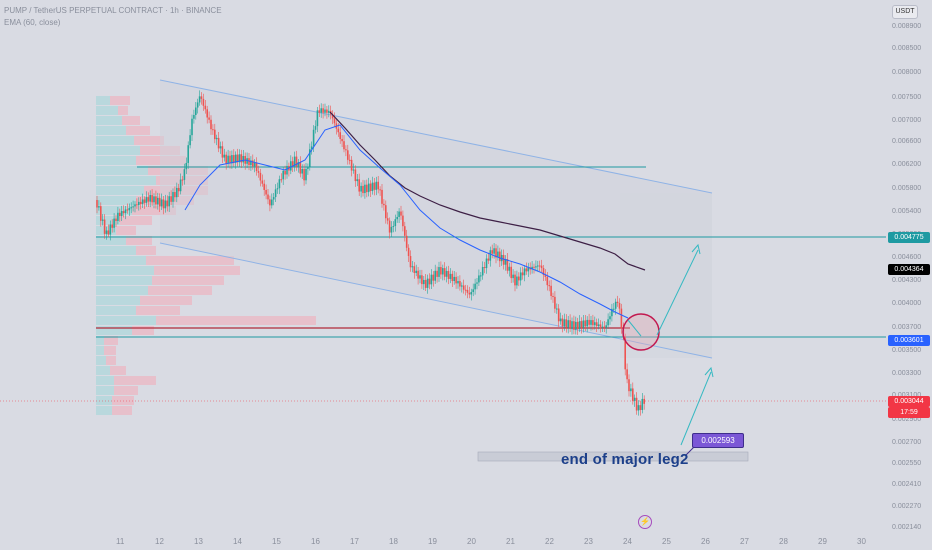 This screenshot has height=550, width=932. Describe the element at coordinates (907, 303) in the screenshot. I see `price-tick: 0.004000` at that location.